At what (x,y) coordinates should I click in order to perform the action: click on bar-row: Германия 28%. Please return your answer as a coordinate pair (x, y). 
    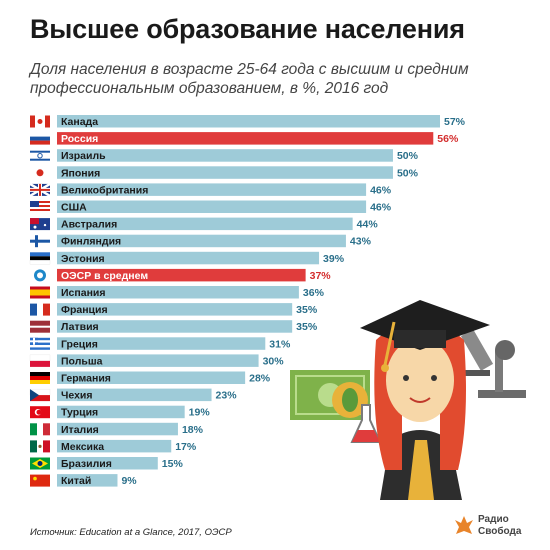
    Looking at the image, I should click on (150, 378).